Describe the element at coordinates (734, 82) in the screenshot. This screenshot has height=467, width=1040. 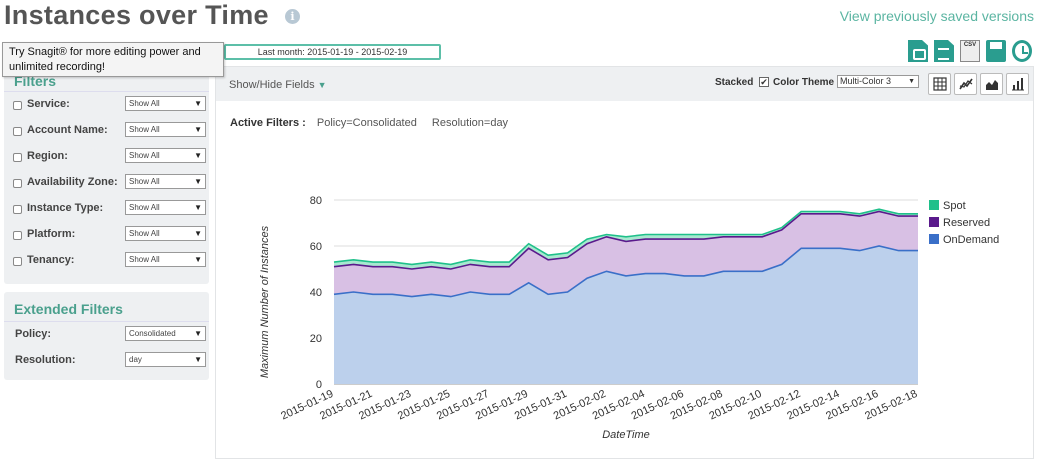
I see `stacked-label: Stacked` at that location.